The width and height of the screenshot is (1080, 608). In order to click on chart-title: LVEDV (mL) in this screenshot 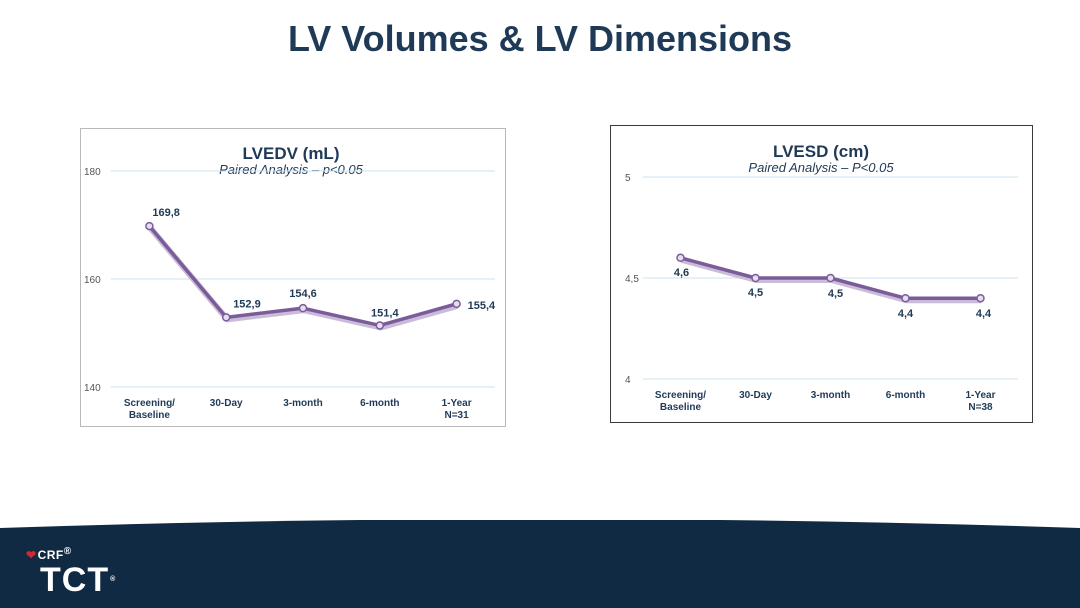, I will do `click(291, 153)`.